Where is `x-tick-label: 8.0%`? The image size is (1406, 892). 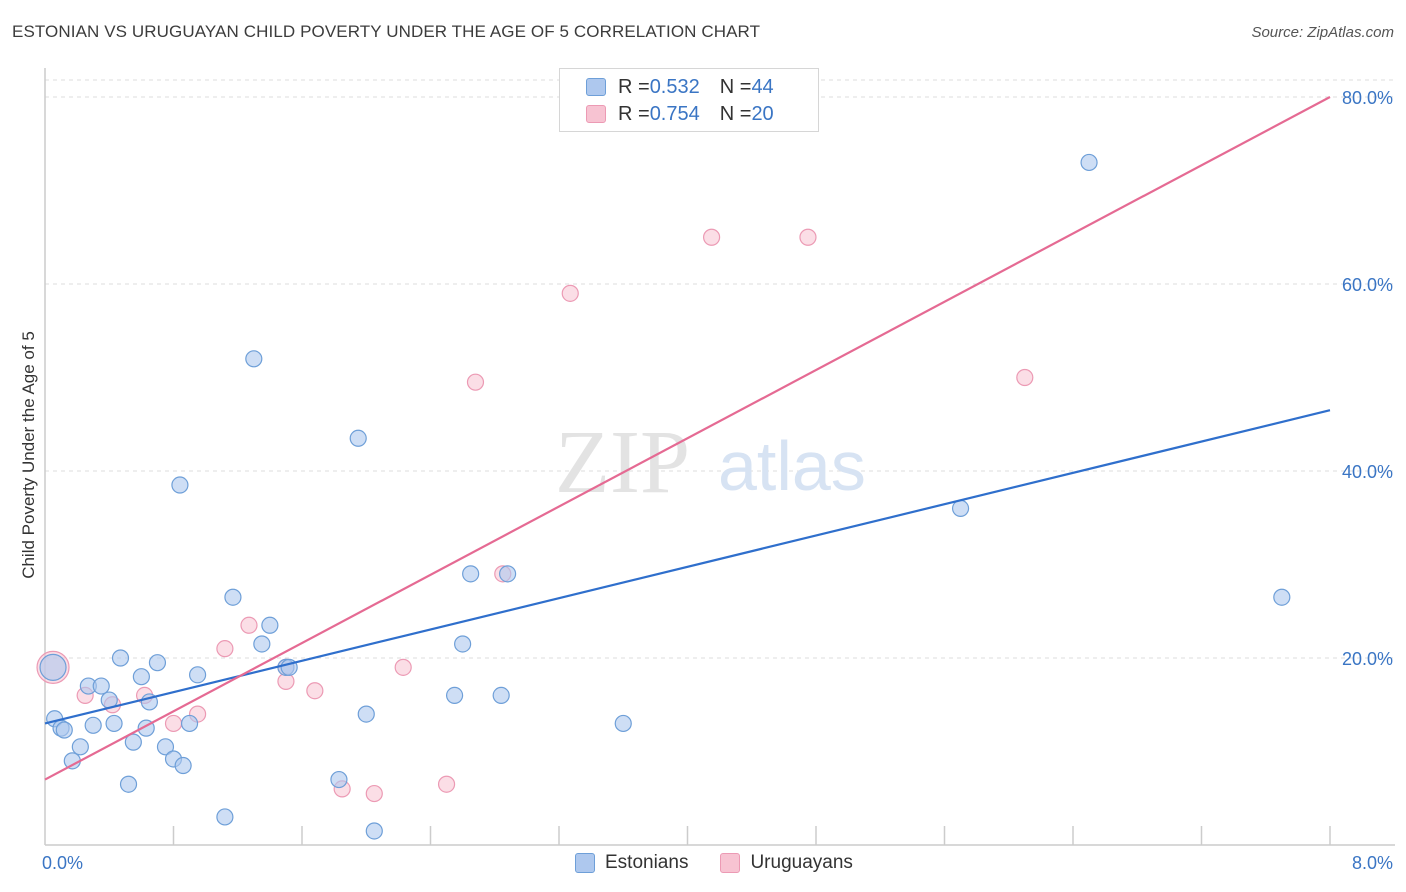 x-tick-label: 8.0% is located at coordinates (1372, 863).